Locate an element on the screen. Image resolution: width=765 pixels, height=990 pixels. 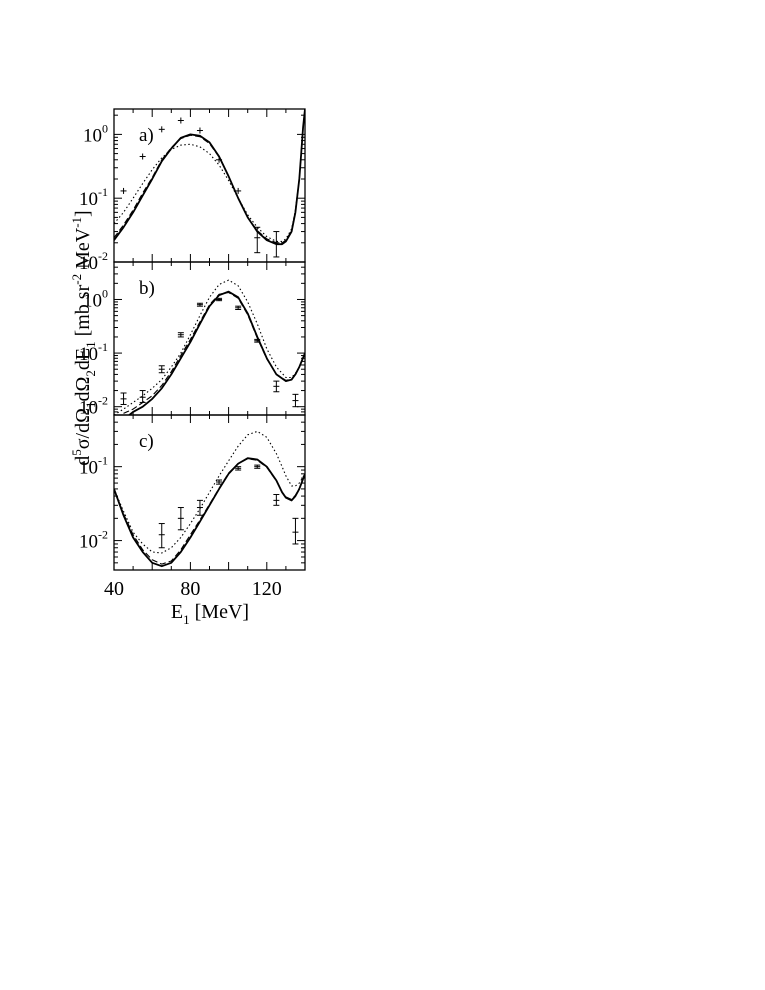
x-axis-label: E1 [MeV] is located at coordinates (210, 614).